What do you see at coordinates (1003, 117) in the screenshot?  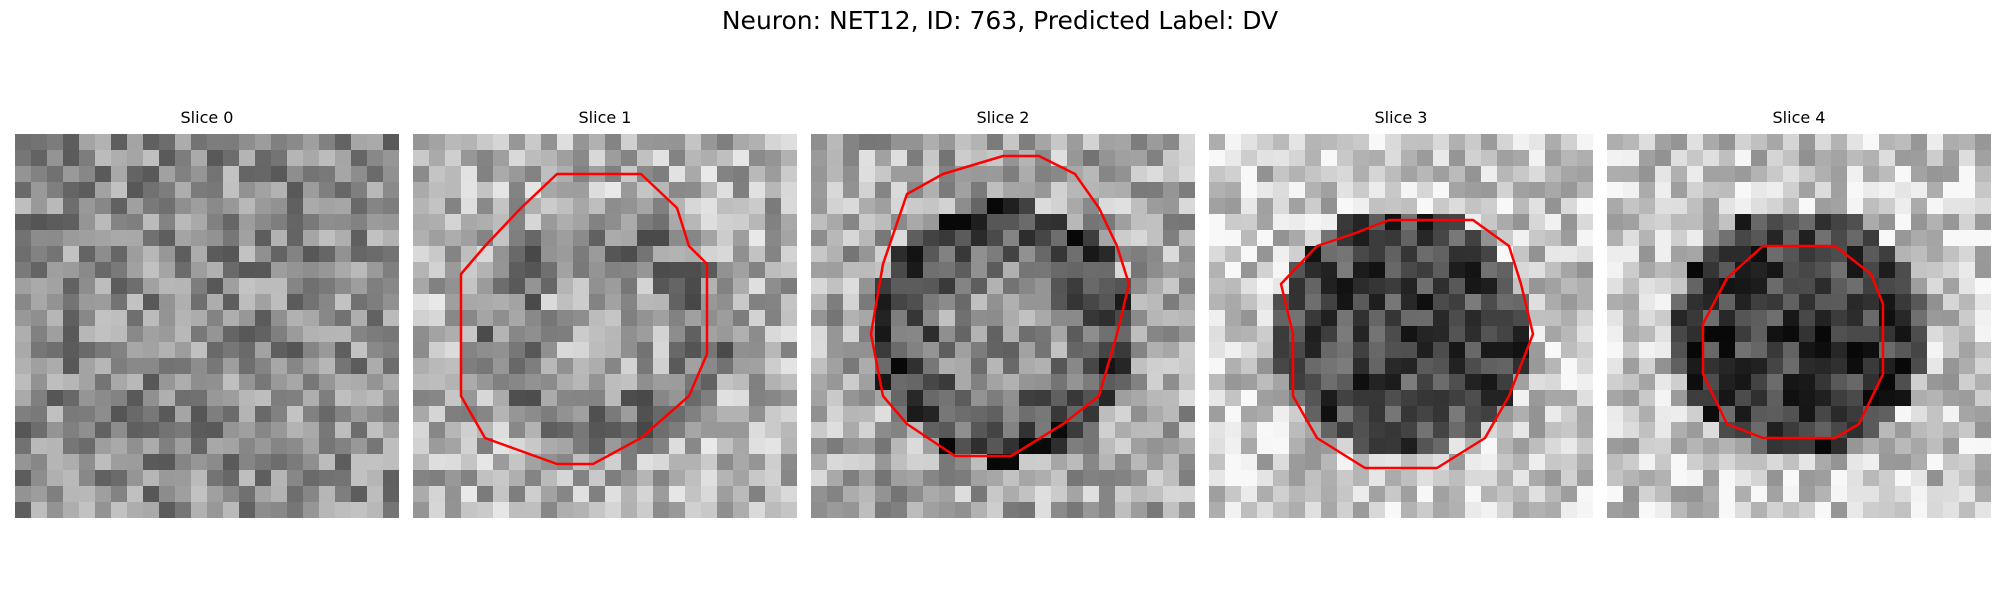 I see `slice-title: Slice 2` at bounding box center [1003, 117].